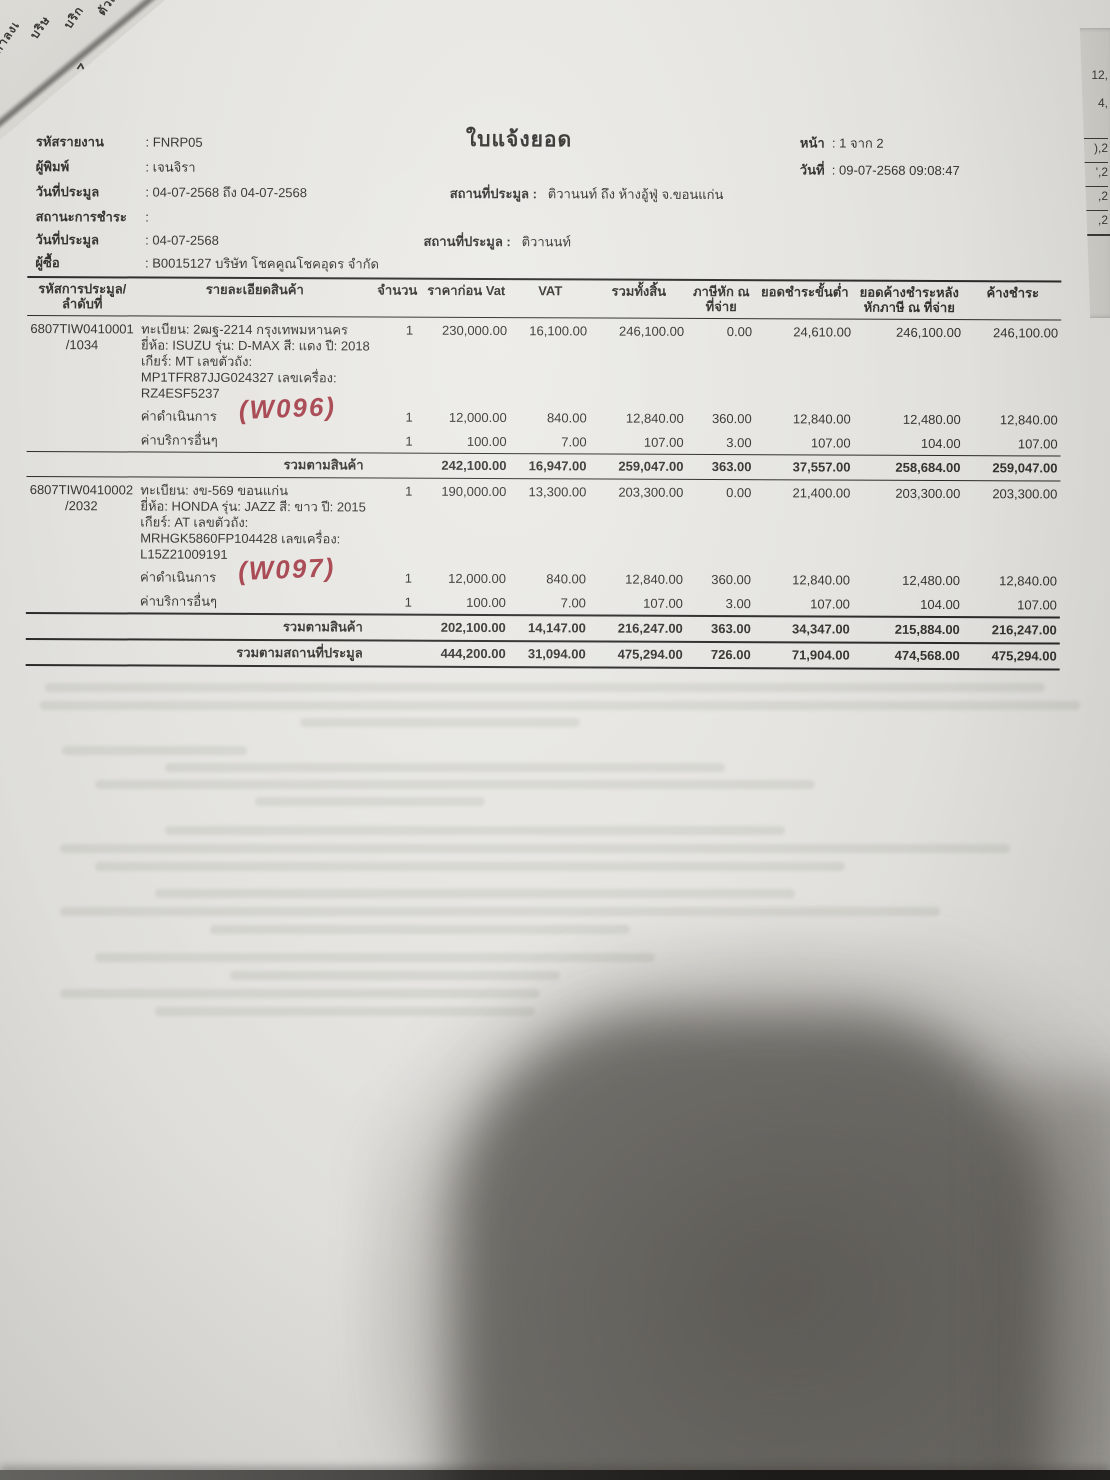  What do you see at coordinates (299, 652) in the screenshot?
I see `grand-total-label: รวมตามสถานที่ประมูล` at bounding box center [299, 652].